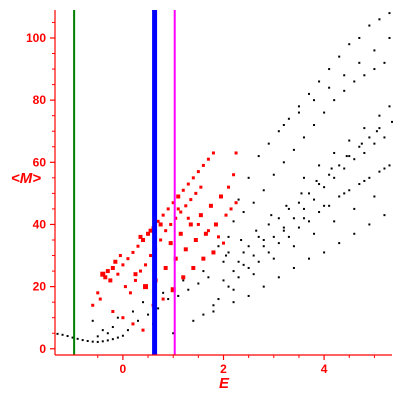 Image resolution: width=400 pixels, height=400 pixels. Describe the element at coordinates (224, 383) in the screenshot. I see `x-axis-title: E` at that location.